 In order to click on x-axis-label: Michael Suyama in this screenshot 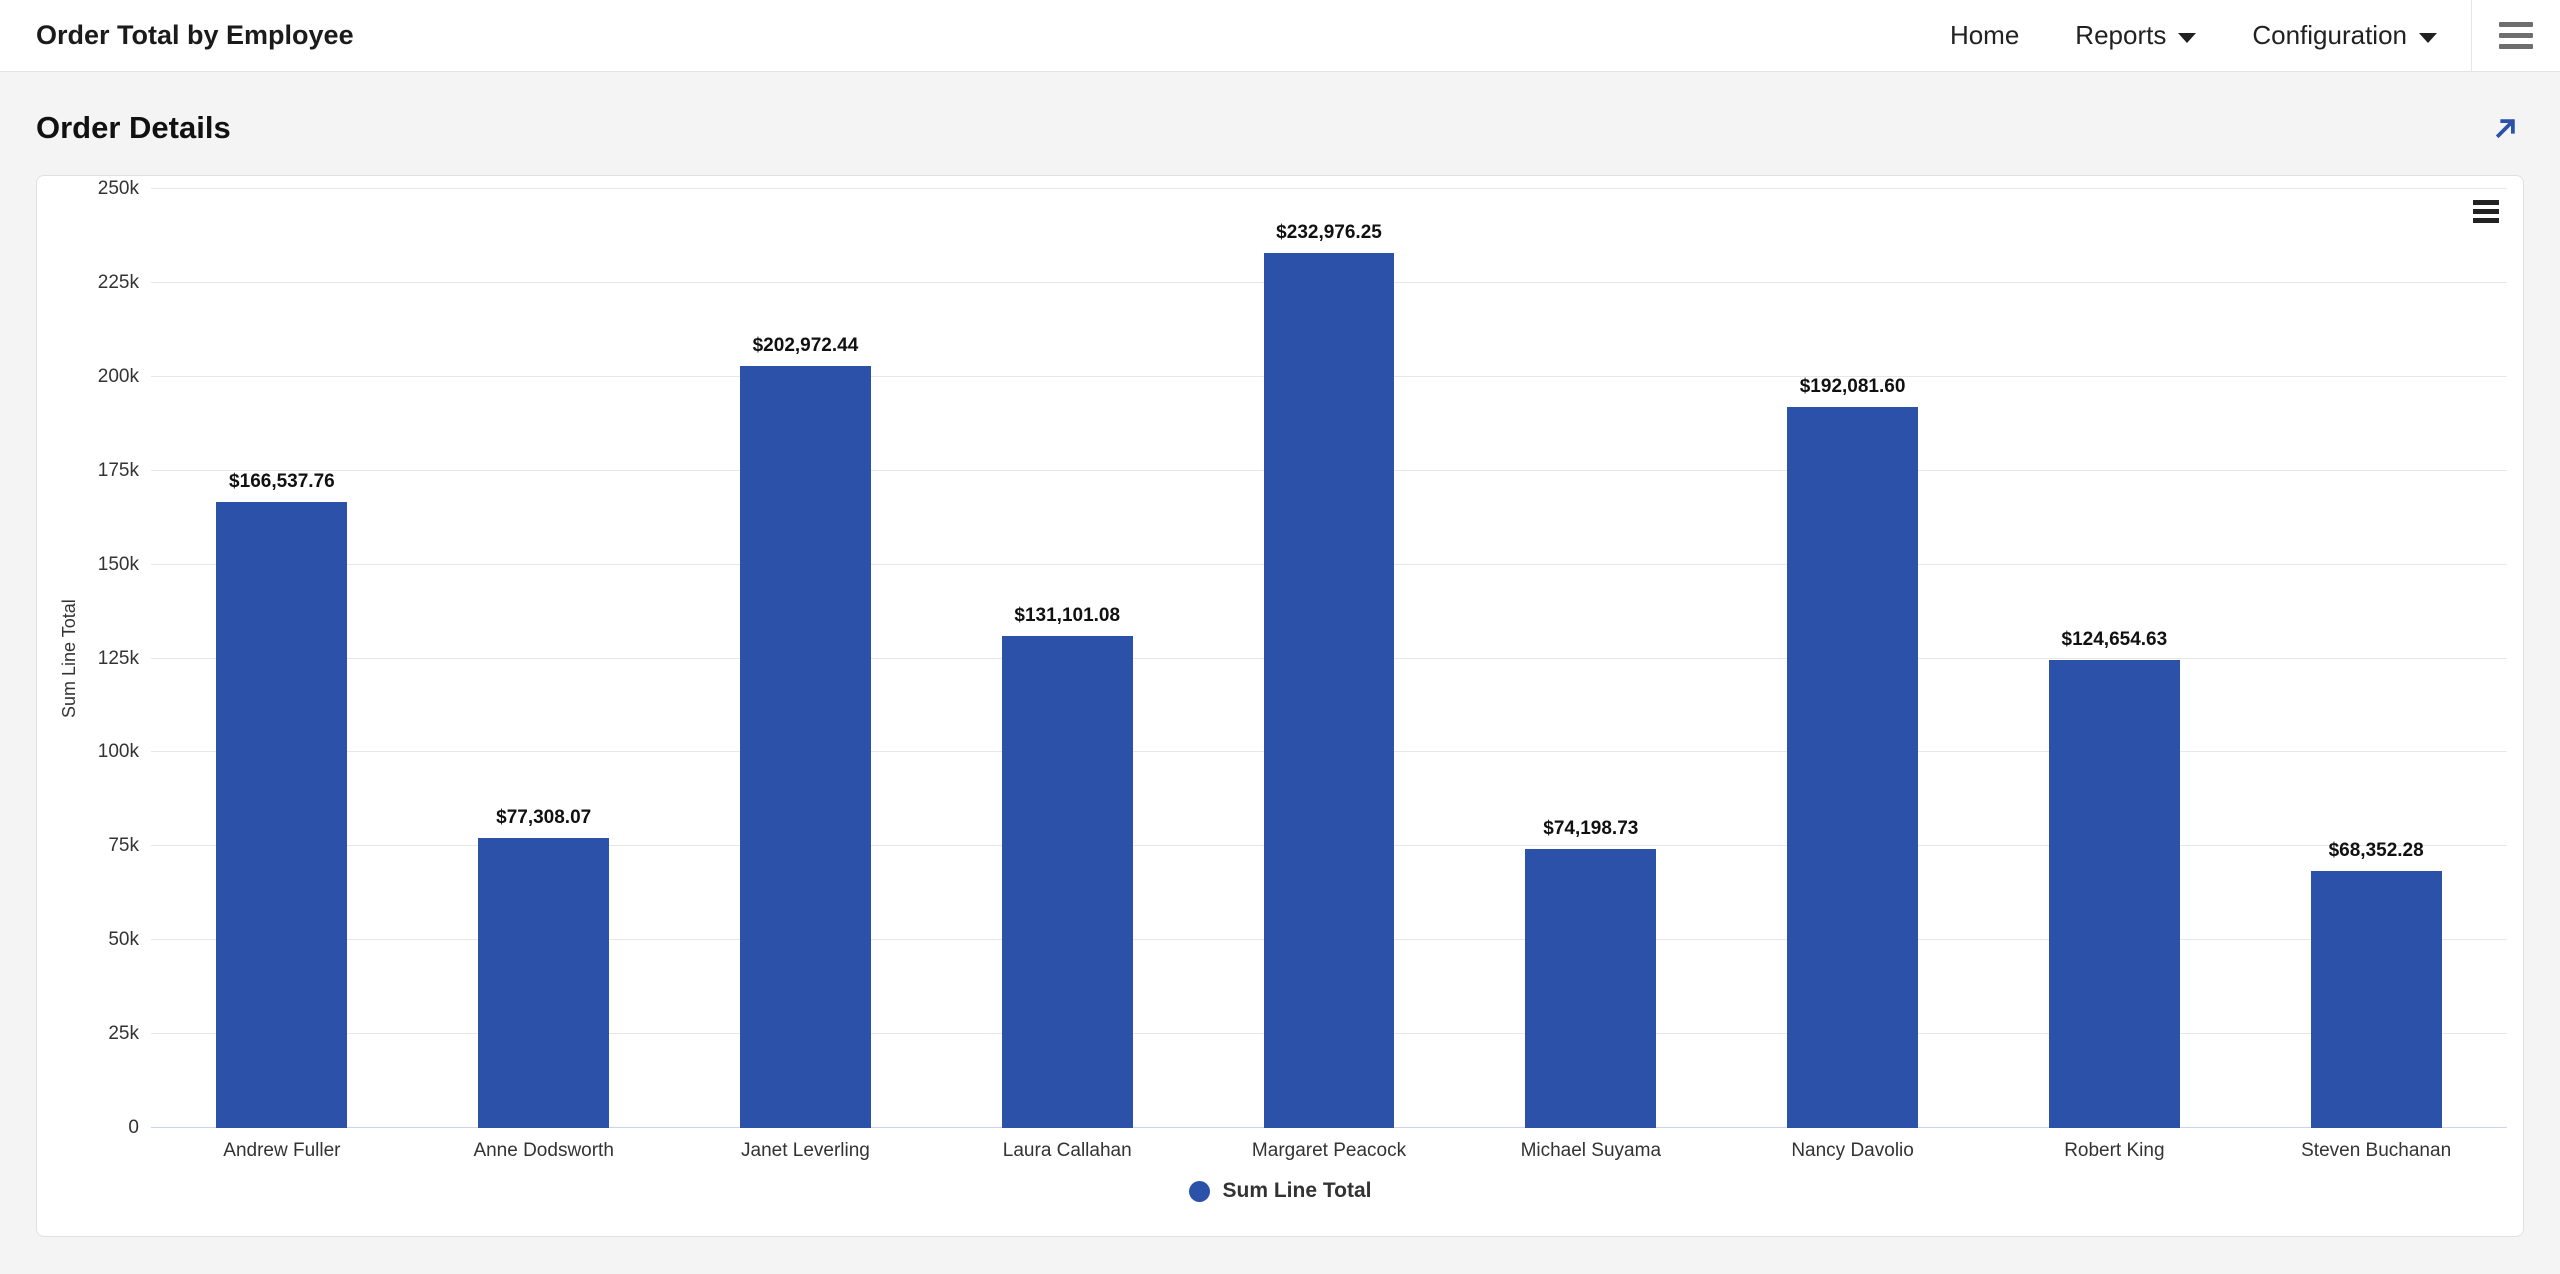, I will do `click(1591, 1150)`.